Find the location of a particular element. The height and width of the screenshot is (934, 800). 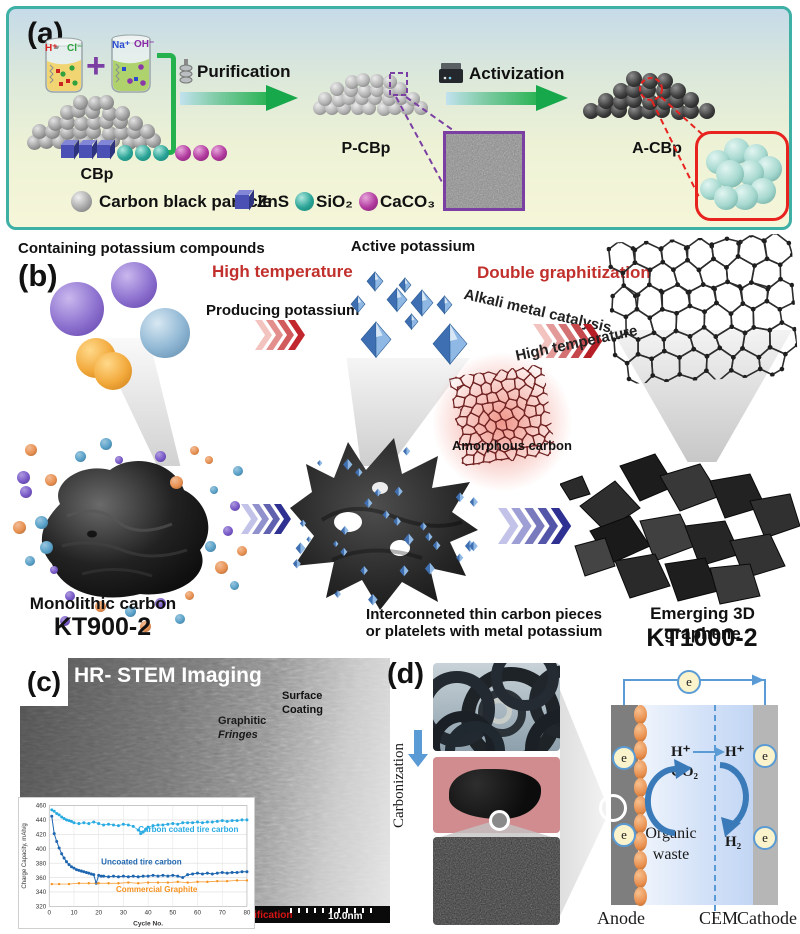

svg-text: 20 is located at coordinates (98, 912).